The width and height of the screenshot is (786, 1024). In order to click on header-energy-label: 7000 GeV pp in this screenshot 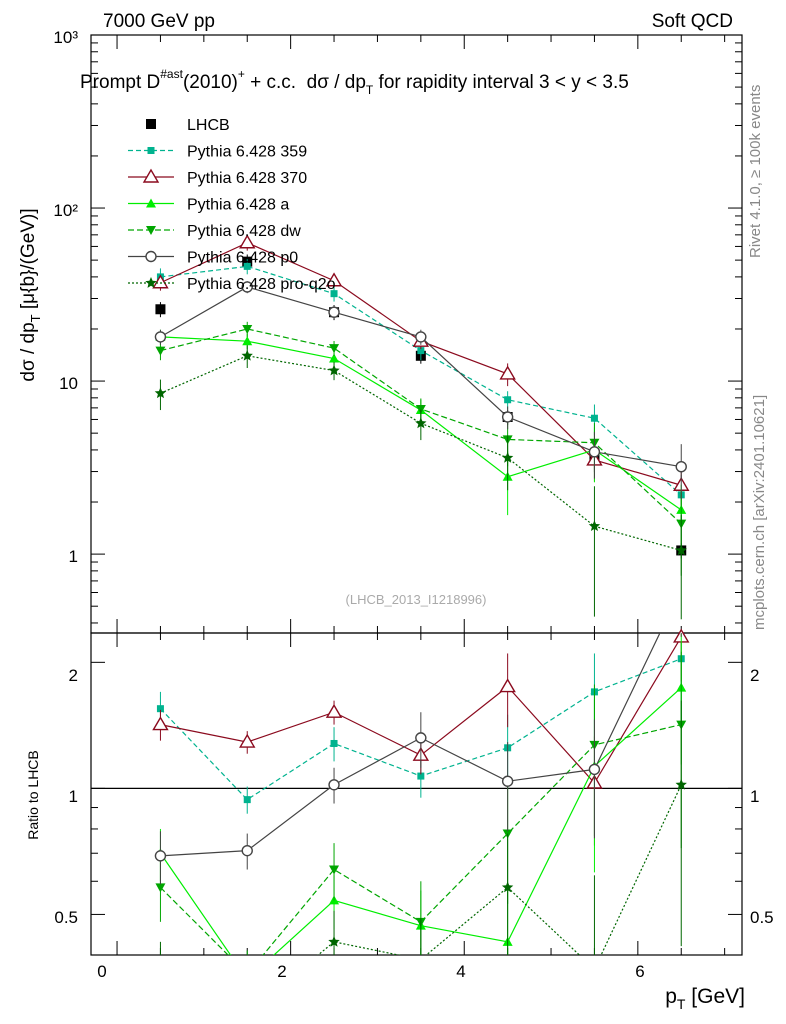, I will do `click(159, 21)`.